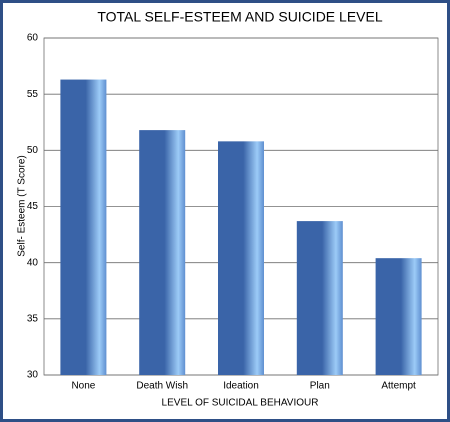 The width and height of the screenshot is (450, 422). Describe the element at coordinates (33, 94) in the screenshot. I see `y-tick-label: 55` at that location.